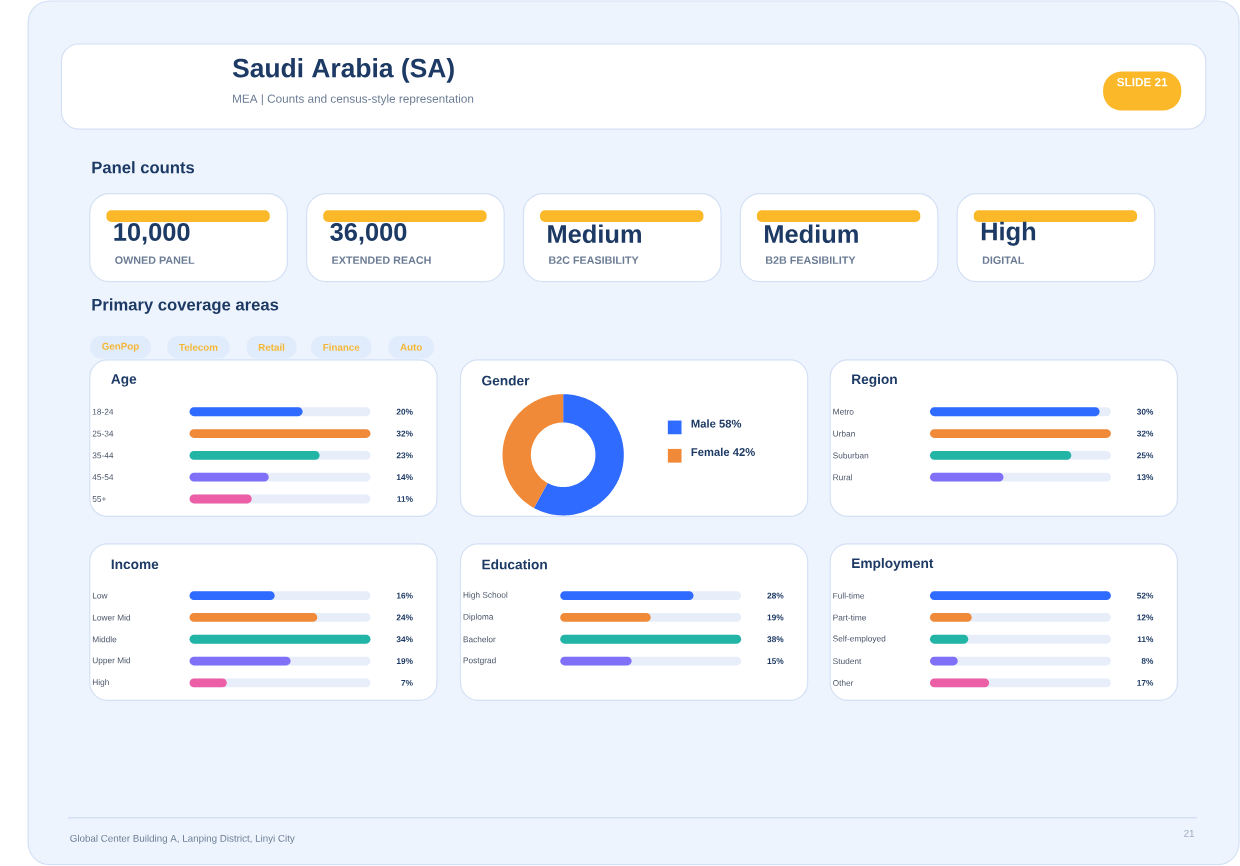  Describe the element at coordinates (143, 167) in the screenshot. I see `text: Panel counts` at that location.